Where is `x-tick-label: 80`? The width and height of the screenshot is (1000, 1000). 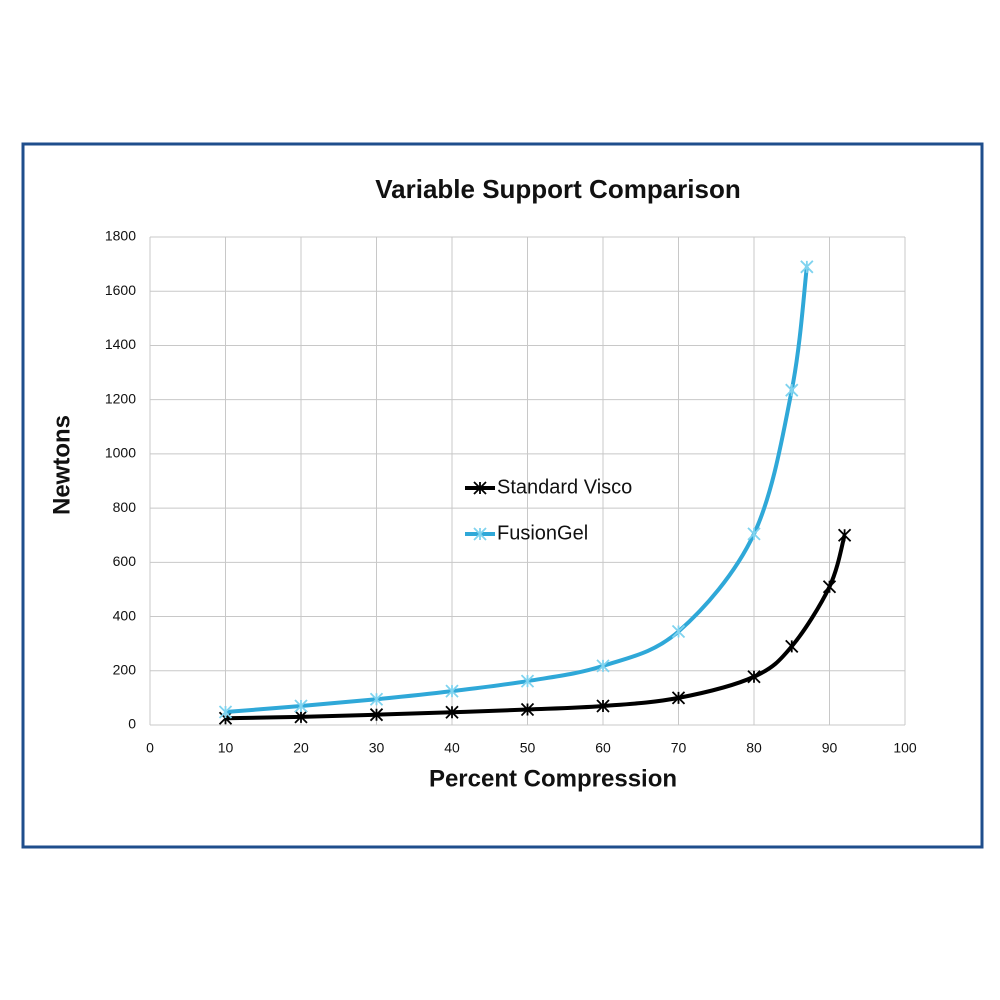
x-tick-label: 80 is located at coordinates (754, 748).